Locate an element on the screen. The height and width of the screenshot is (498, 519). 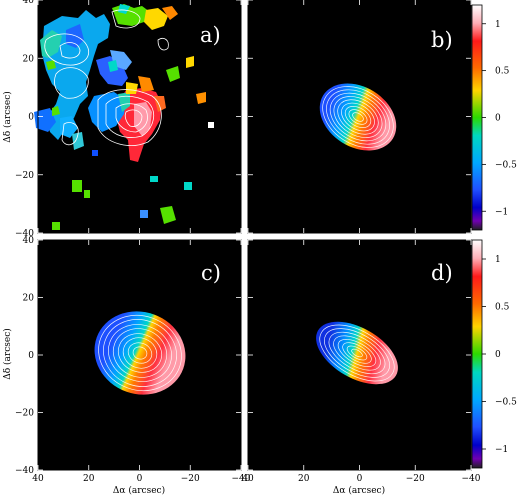
colorbar-top-ticks: 1 0.5 0 −0.5 −1 is located at coordinates (499, 118).